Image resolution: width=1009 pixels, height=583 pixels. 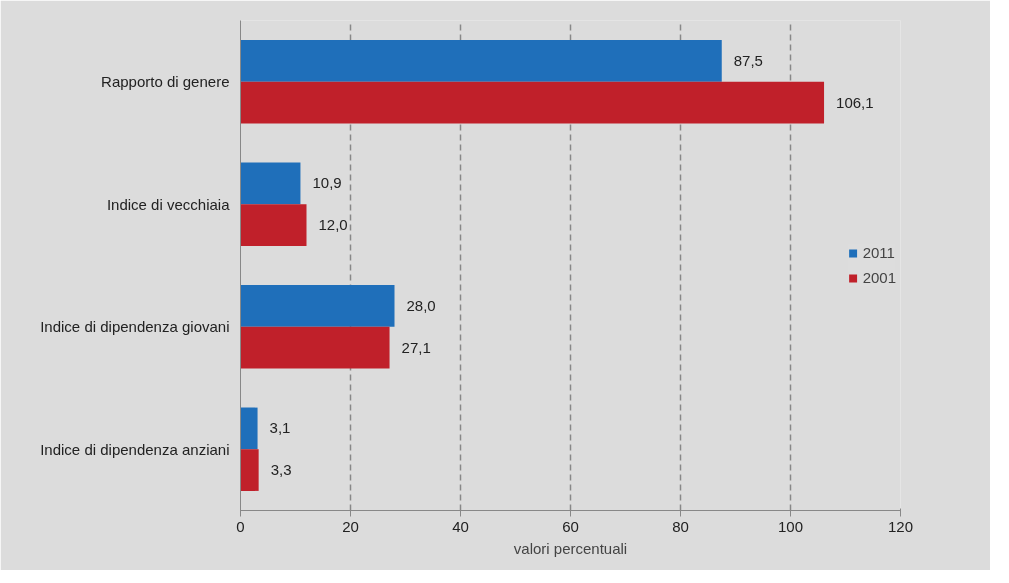 I want to click on data-label: 27,1, so click(x=416, y=347).